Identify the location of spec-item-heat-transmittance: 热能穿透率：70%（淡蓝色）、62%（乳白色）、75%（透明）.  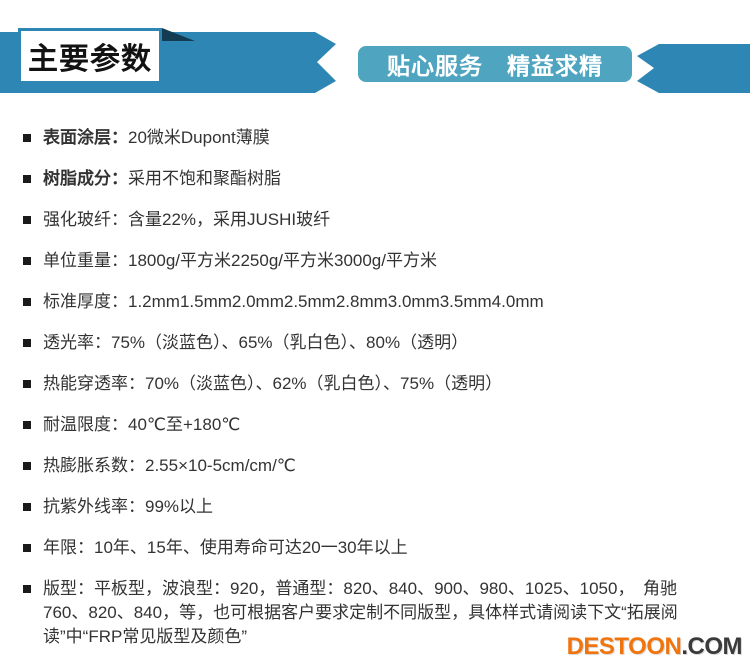
(367, 384).